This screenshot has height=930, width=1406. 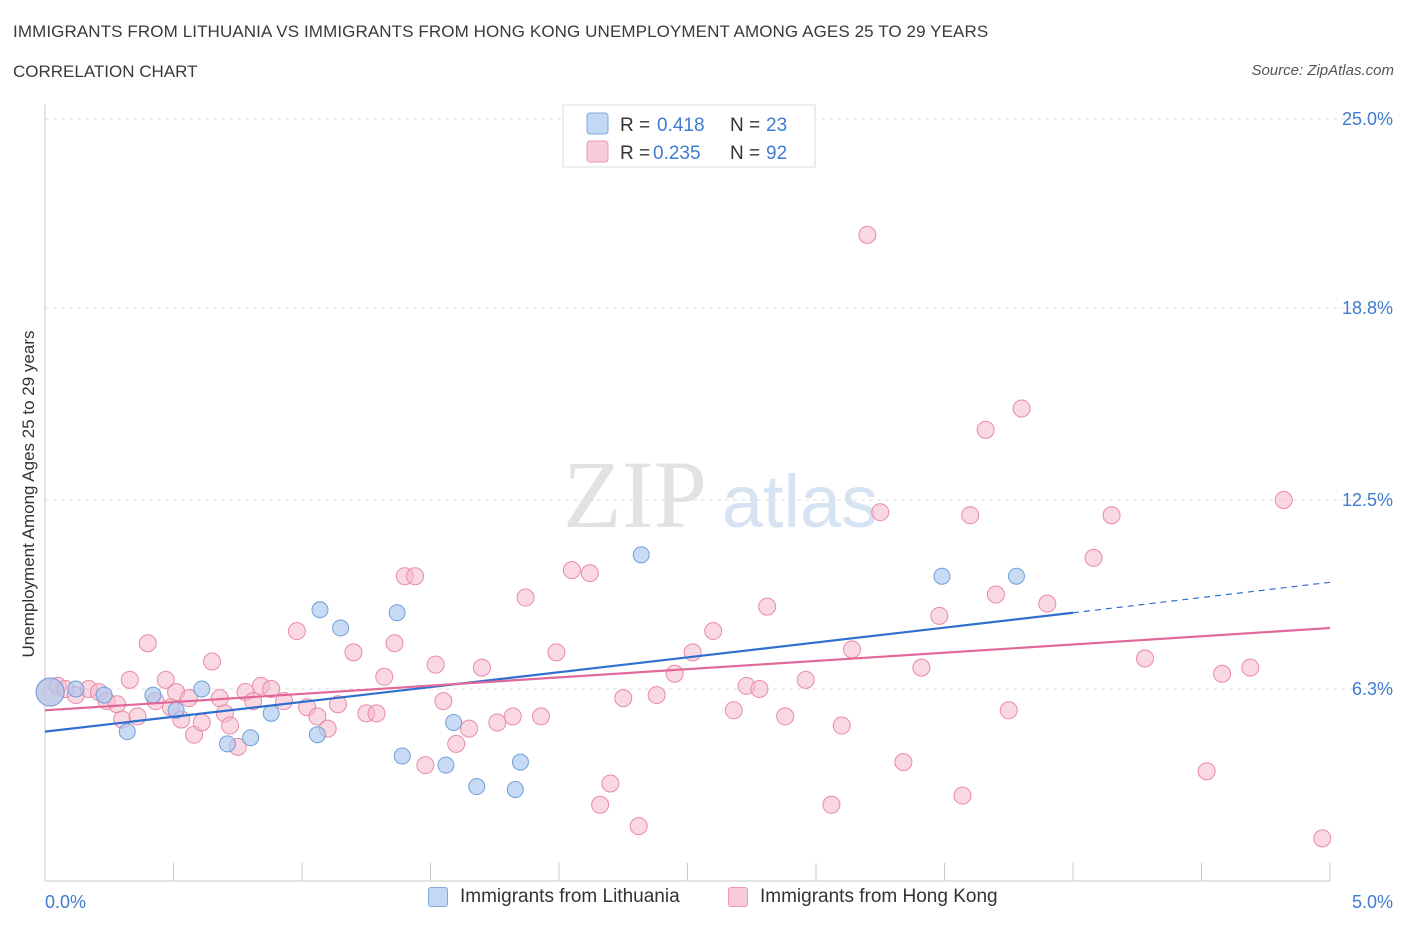 I want to click on y-tick-label: 12.5%, so click(x=1367, y=500).